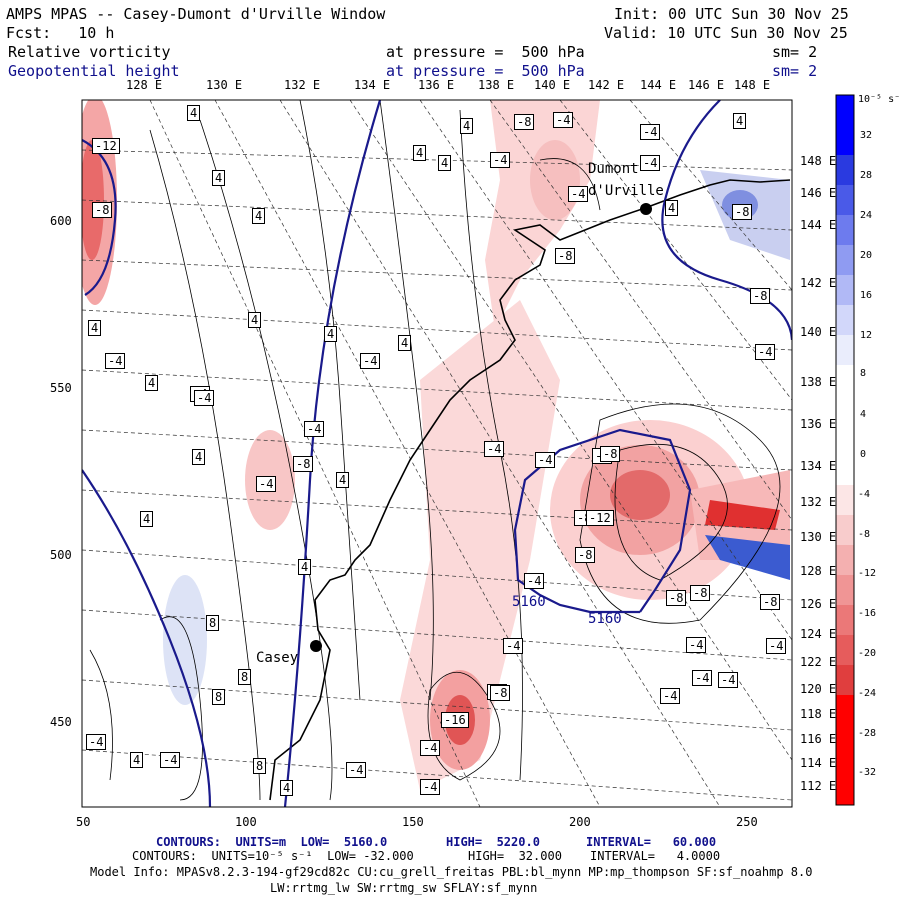 This screenshot has height=900, width=900. I want to click on colorbar-tick: 24, so click(866, 215).